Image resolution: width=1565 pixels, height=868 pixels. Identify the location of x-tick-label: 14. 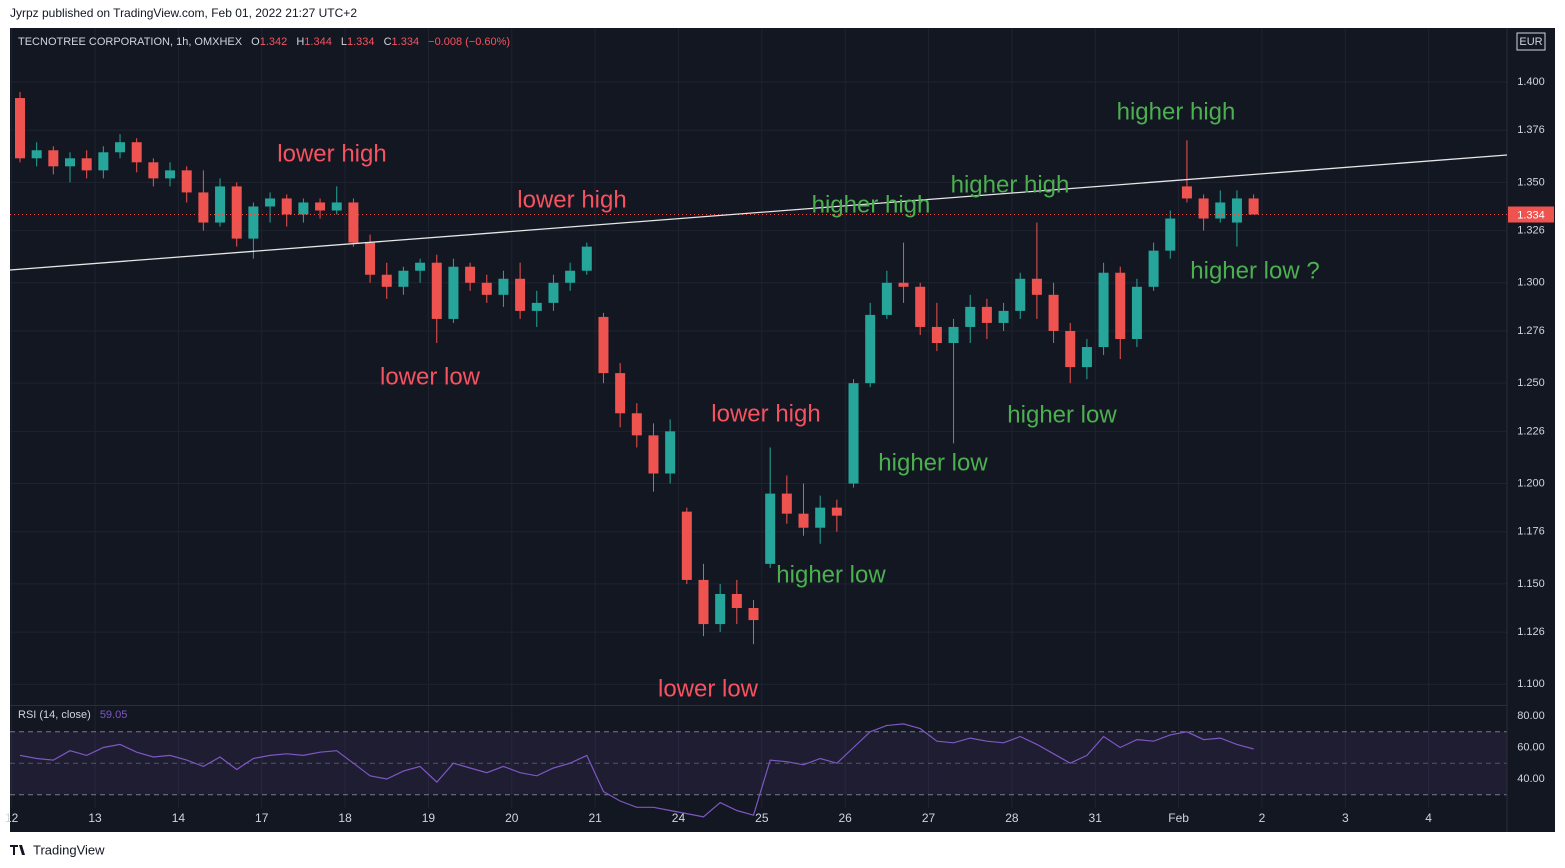
(179, 818).